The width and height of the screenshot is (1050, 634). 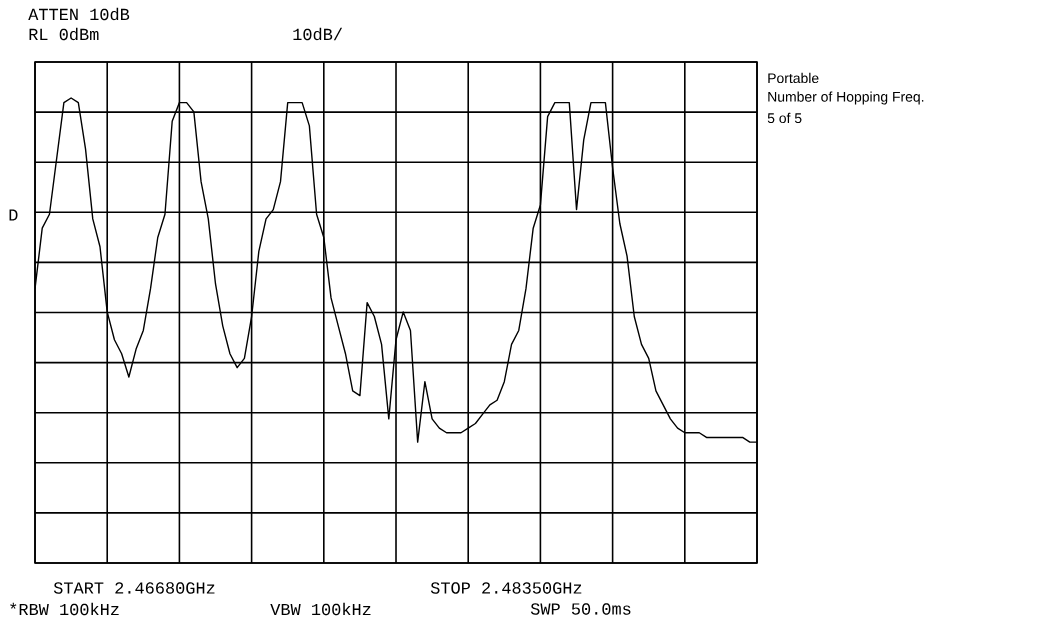 What do you see at coordinates (580, 609) in the screenshot?
I see `text: SWP 50.0ms` at bounding box center [580, 609].